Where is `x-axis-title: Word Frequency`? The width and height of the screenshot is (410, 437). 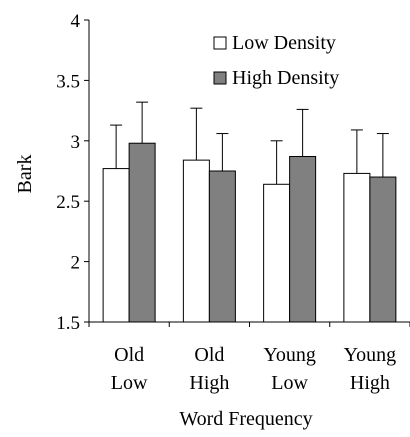
x-axis-title: Word Frequency is located at coordinates (245, 419).